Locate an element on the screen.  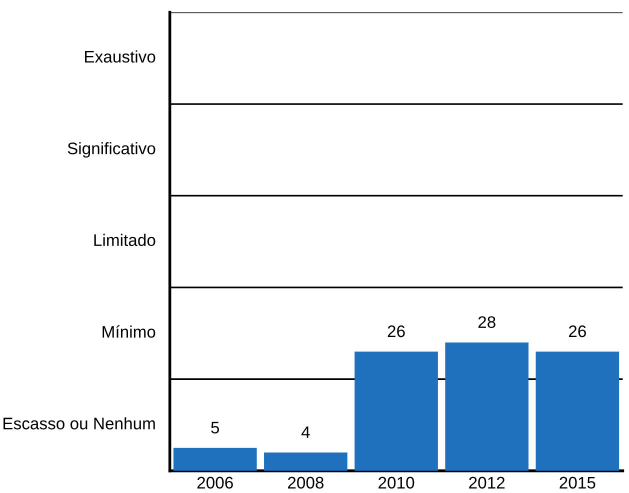
x-tick-label: 2010 is located at coordinates (396, 482).